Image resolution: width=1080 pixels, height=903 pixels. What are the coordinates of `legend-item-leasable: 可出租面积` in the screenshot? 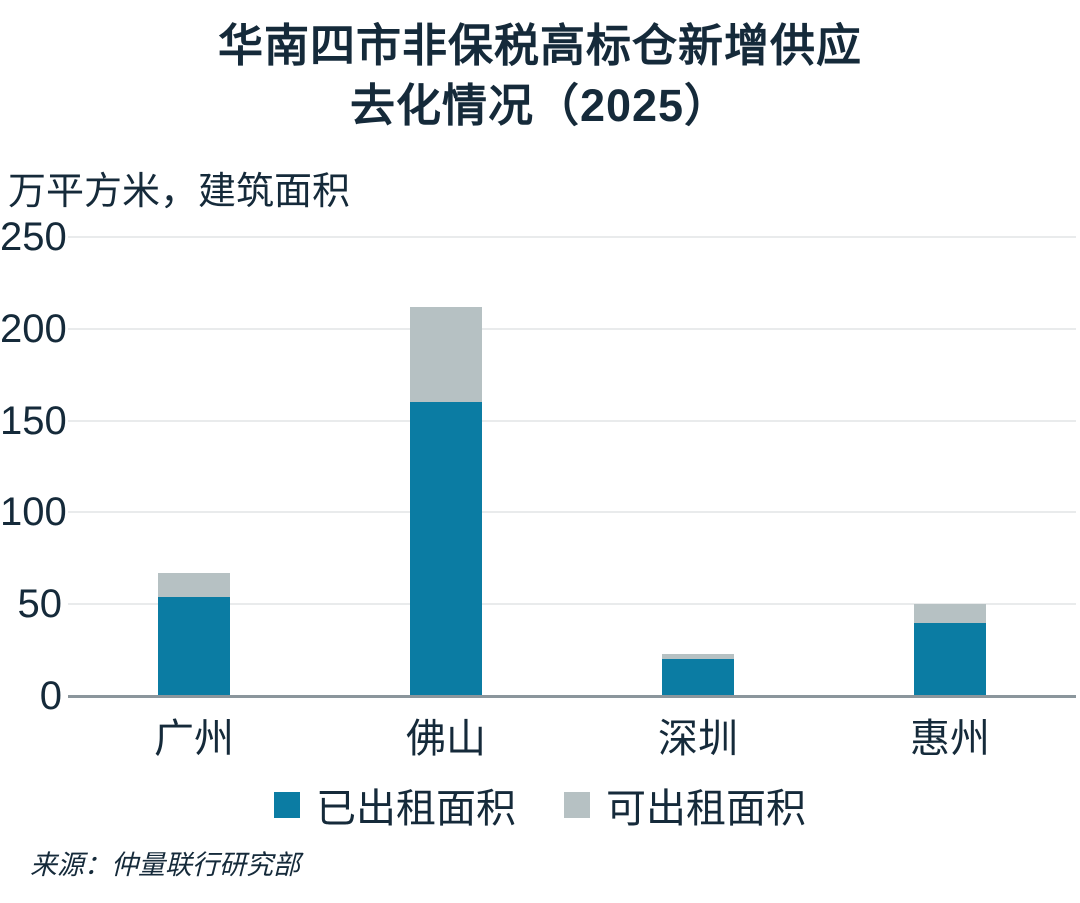 It's located at (685, 805).